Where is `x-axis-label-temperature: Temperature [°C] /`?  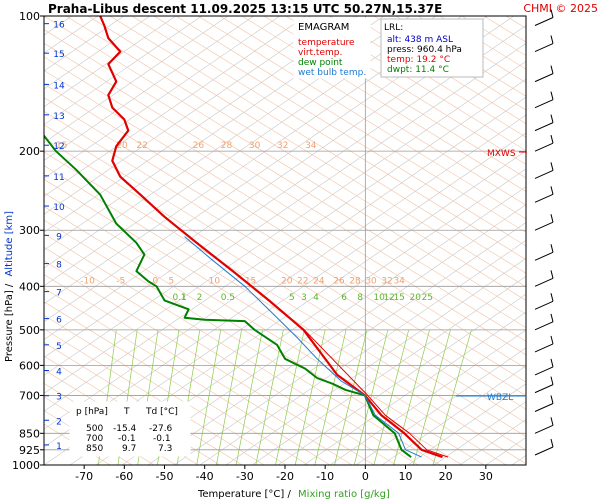 x-axis-label-temperature: Temperature [°C] / is located at coordinates (244, 494).